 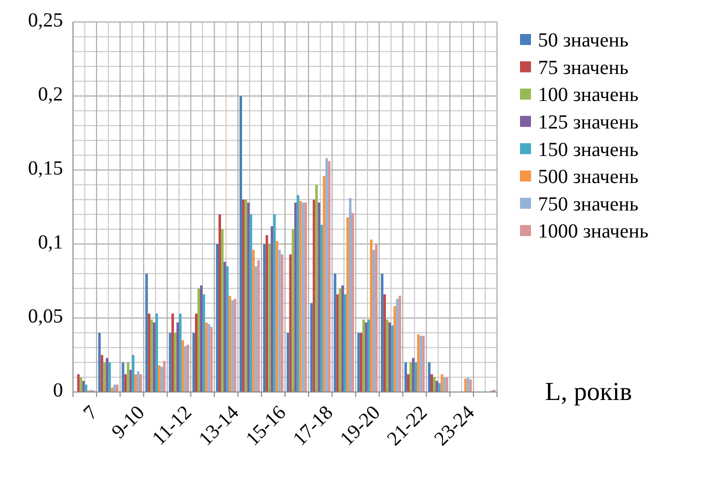 I want to click on legend-label: 750 значень, so click(x=588, y=204).